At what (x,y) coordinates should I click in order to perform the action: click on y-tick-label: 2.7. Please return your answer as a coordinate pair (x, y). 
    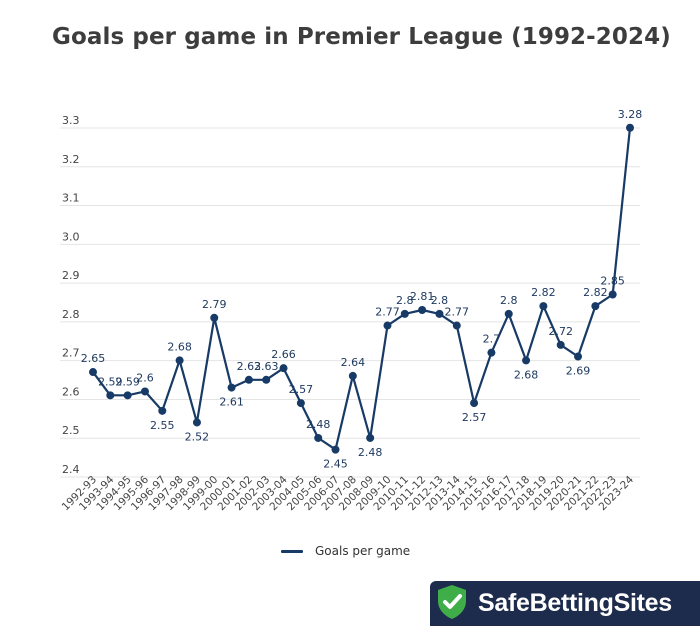
    Looking at the image, I should click on (71, 353).